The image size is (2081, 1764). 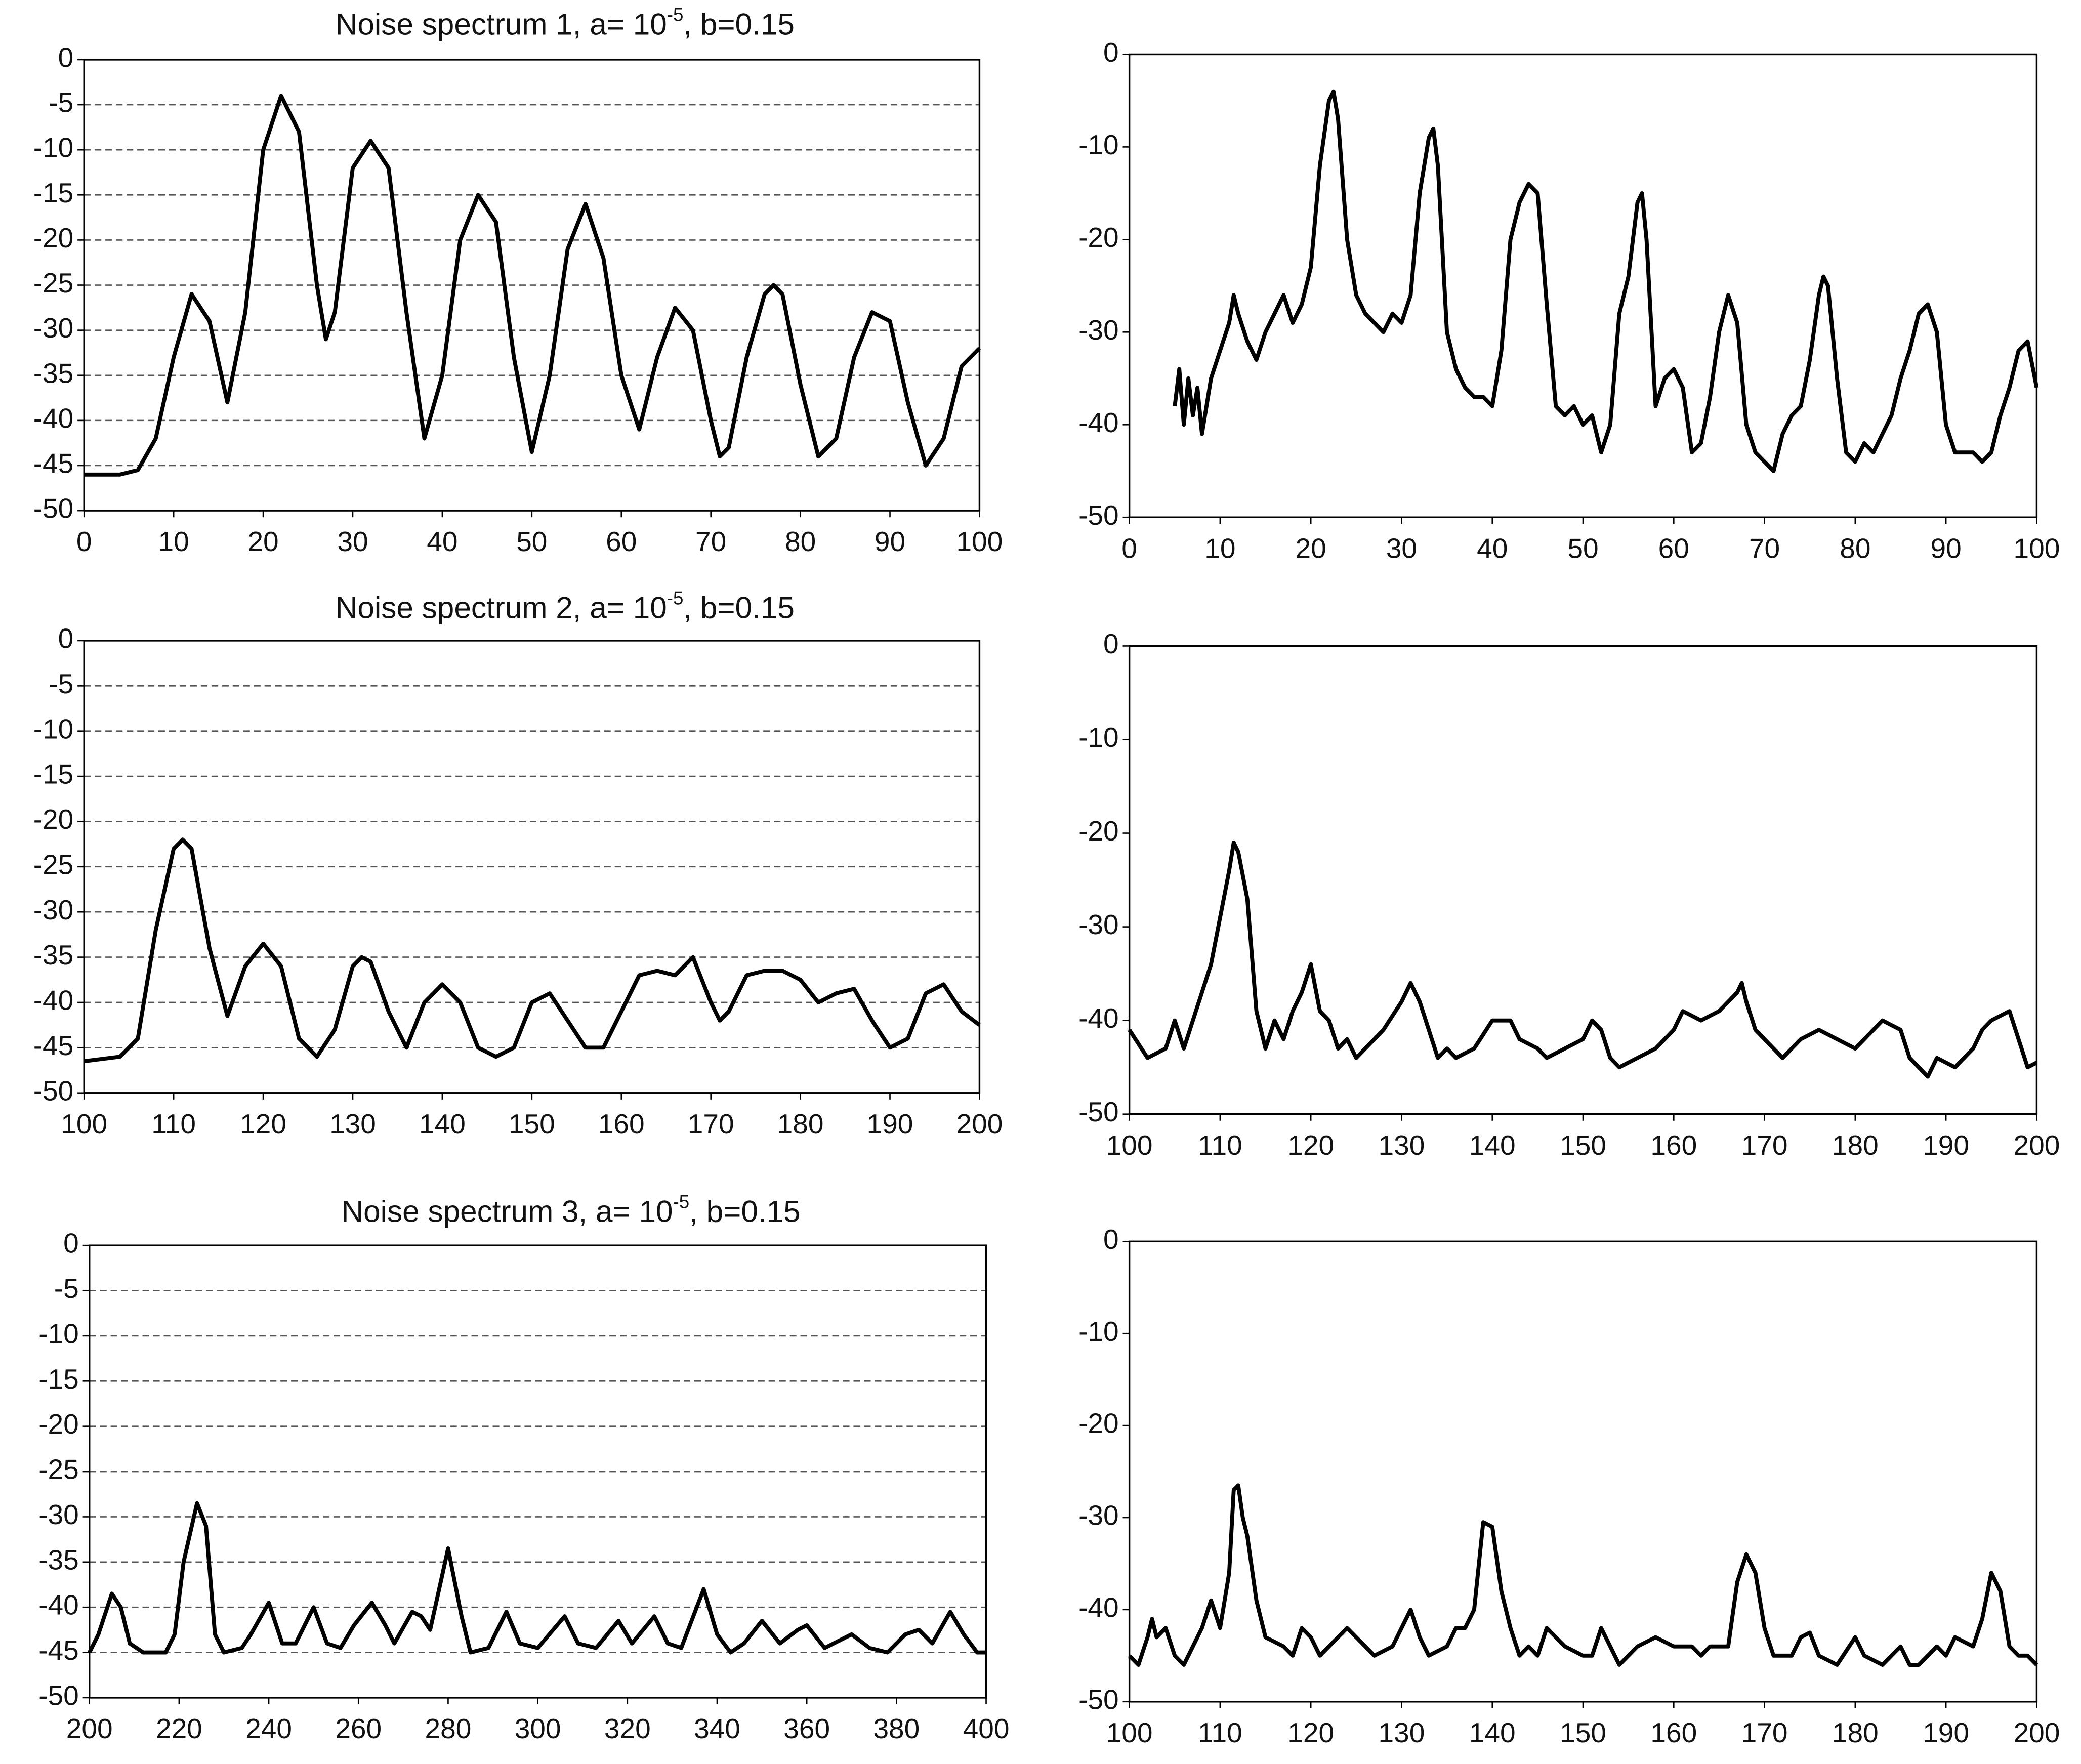 I want to click on x-tick-label: 60, so click(x=1673, y=548).